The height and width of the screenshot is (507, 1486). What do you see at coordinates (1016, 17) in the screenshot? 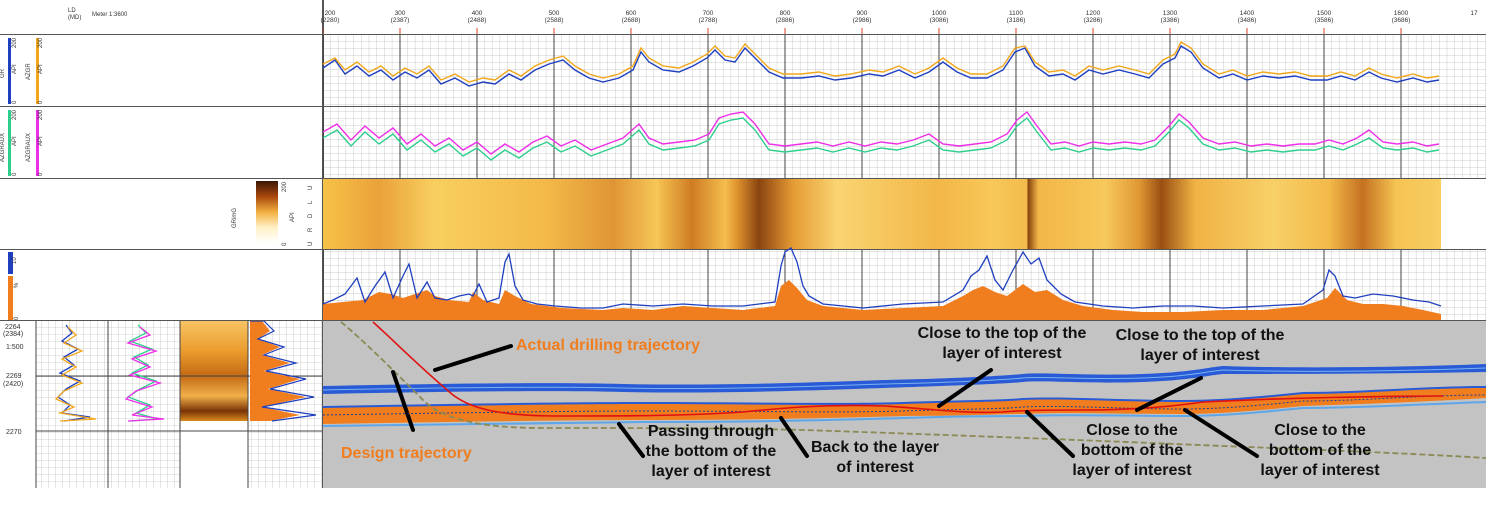
I see `depth-tick: 1100 (3186)` at bounding box center [1016, 17].